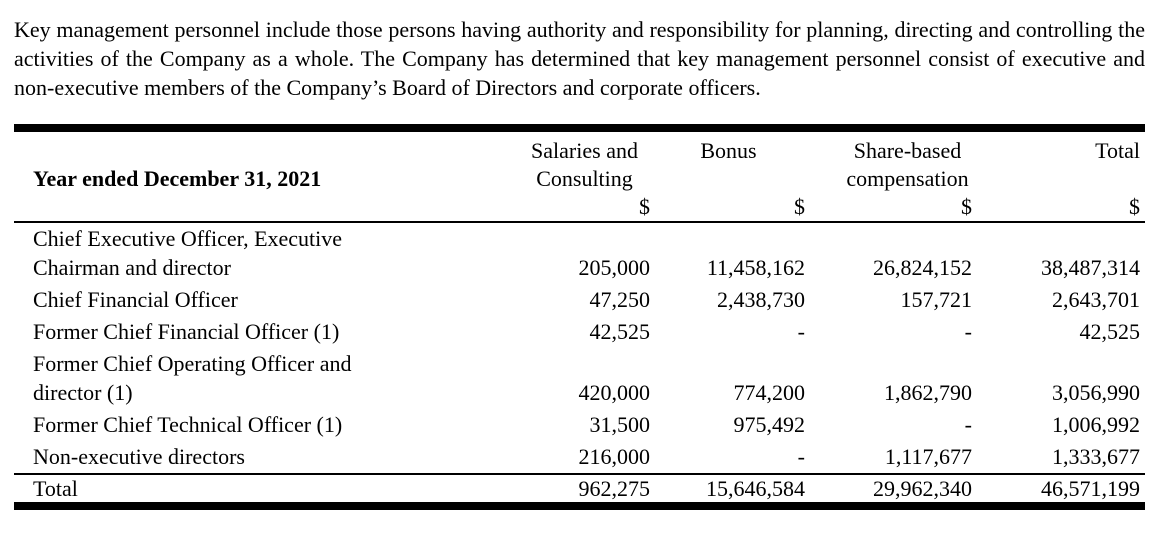 The image size is (1159, 557). I want to click on row-label: Former Chief Financial Officer (1), so click(186, 331).